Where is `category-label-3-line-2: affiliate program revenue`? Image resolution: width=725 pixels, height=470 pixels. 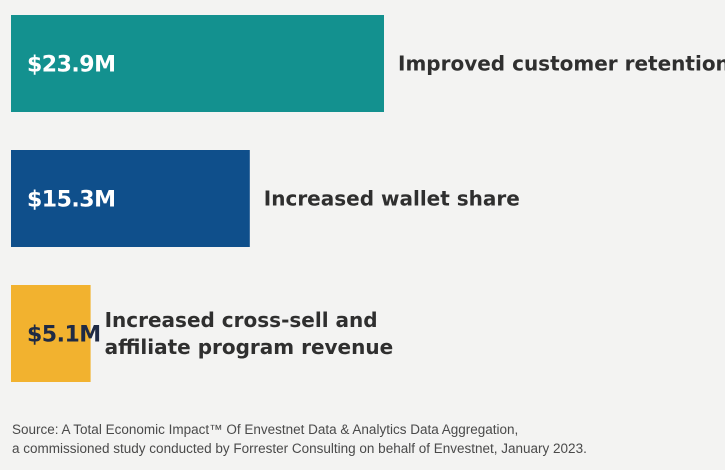
category-label-3-line-2: affiliate program revenue is located at coordinates (249, 347).